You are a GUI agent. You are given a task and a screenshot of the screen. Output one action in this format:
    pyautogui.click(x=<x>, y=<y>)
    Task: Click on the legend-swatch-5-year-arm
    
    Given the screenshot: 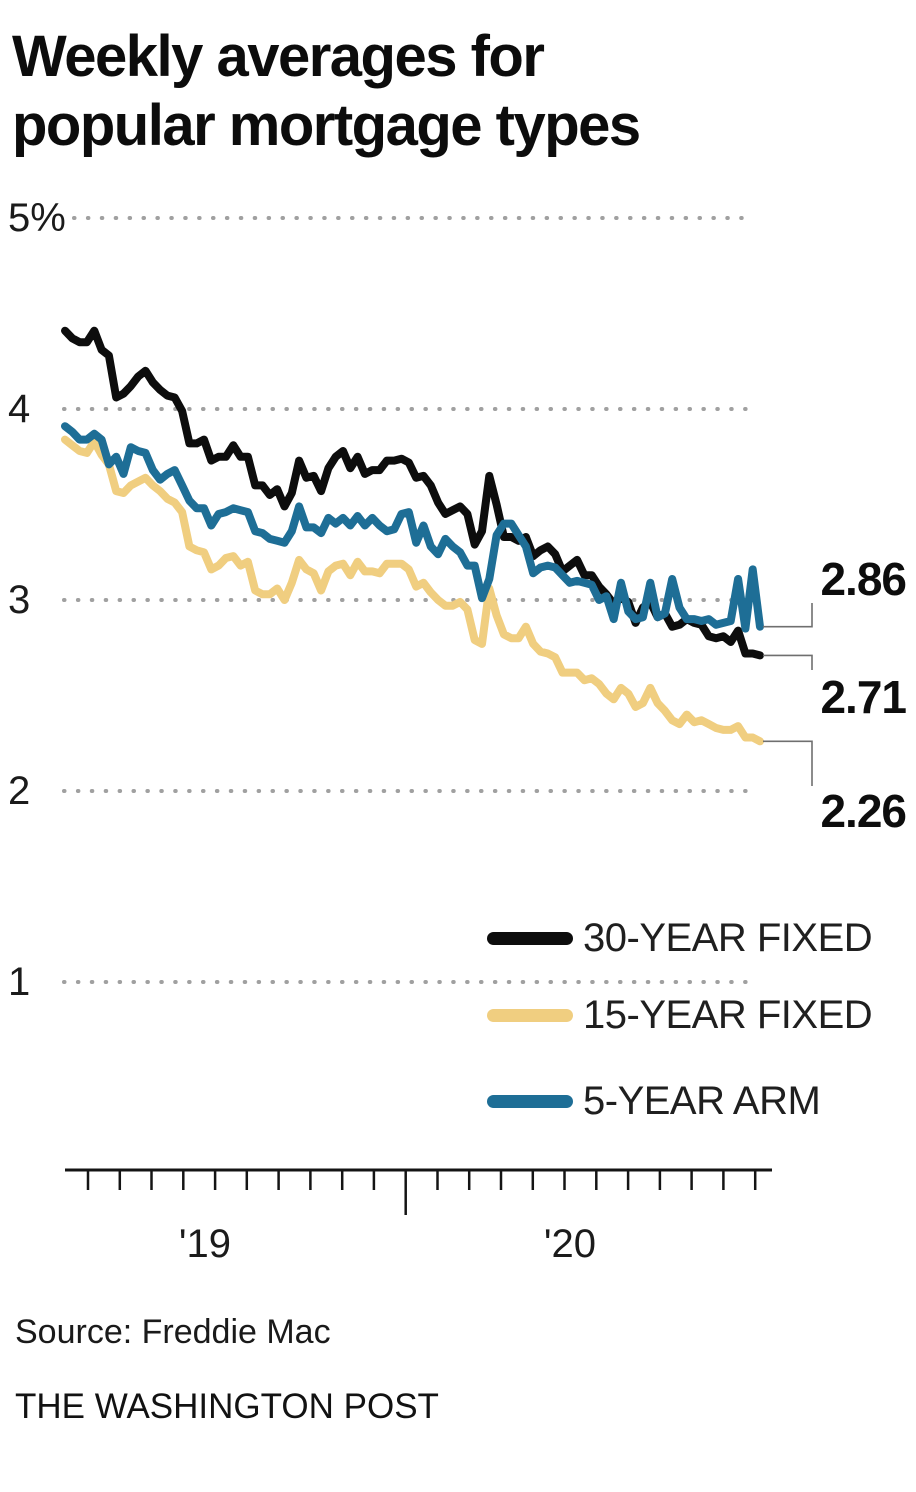 What is the action you would take?
    pyautogui.click(x=530, y=1101)
    